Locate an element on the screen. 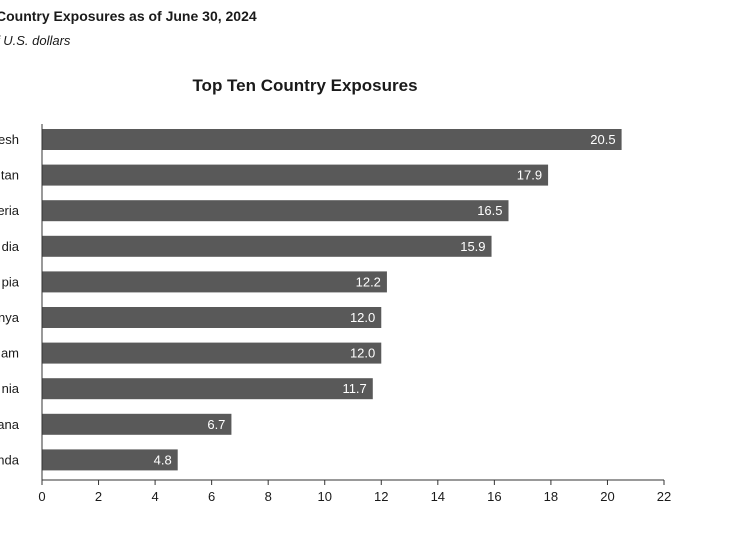 The image size is (750, 536). data-label: 20.5 is located at coordinates (602, 139).